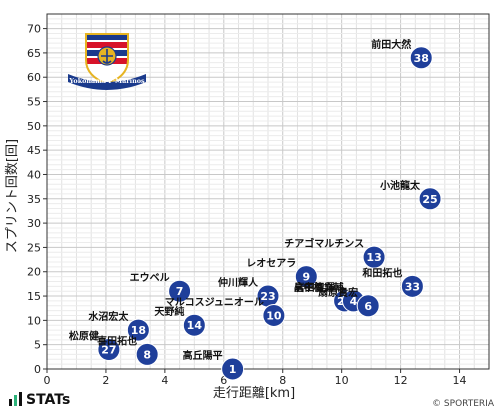 This screenshot has width=500, height=413. I want to click on point-number-label: 8, so click(147, 354).